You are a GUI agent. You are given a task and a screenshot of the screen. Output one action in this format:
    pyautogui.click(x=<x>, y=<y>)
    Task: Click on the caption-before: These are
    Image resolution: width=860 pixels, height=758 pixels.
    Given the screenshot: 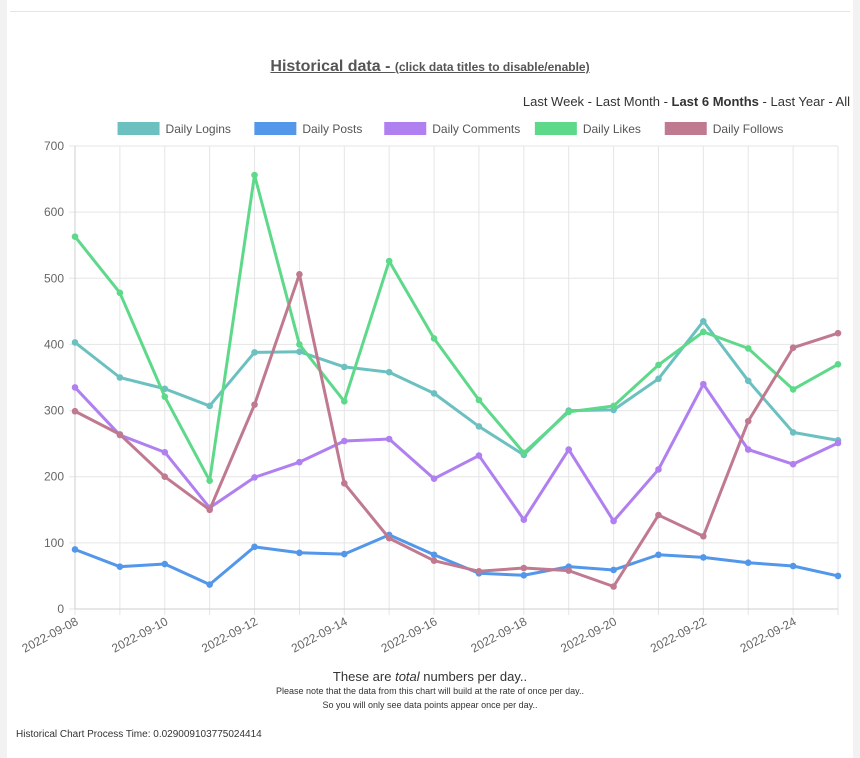 What is the action you would take?
    pyautogui.click(x=364, y=676)
    